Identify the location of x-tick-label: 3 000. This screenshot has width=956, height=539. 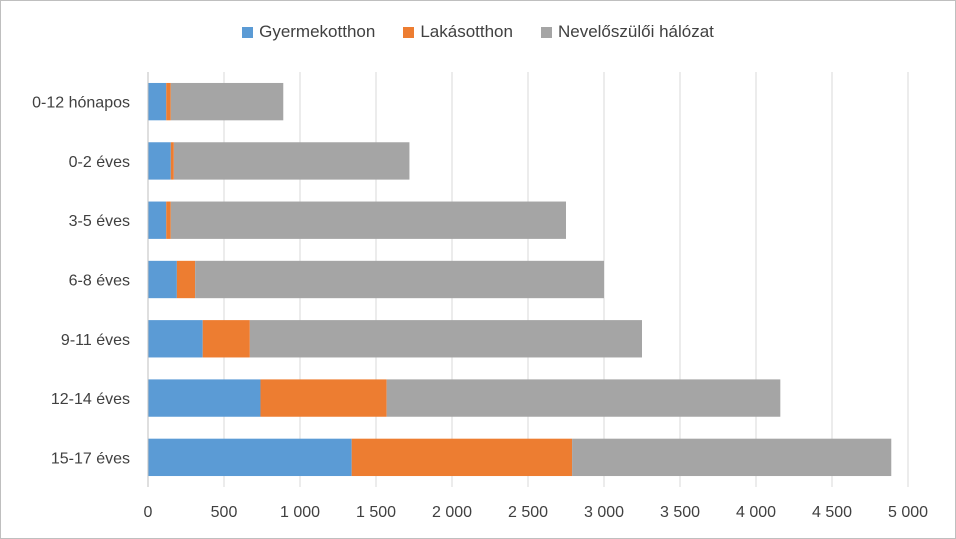
(604, 512).